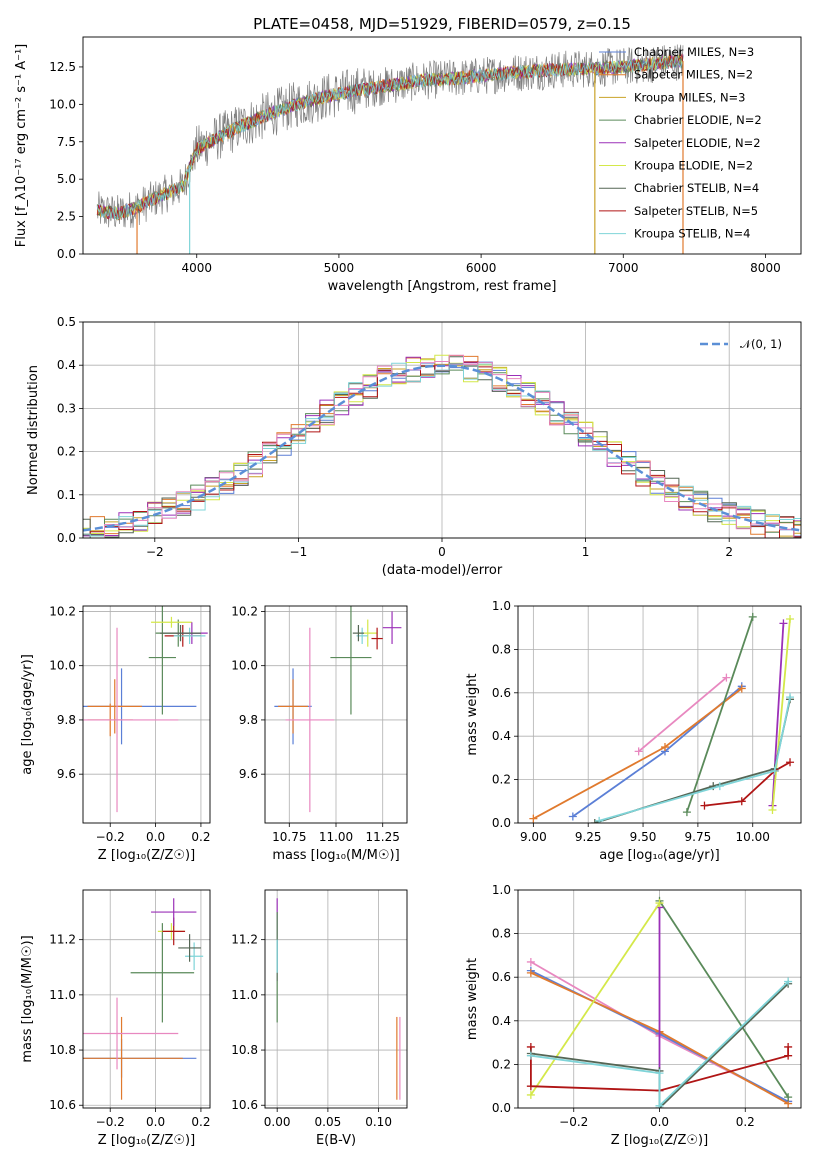  Describe the element at coordinates (761, 344) in the screenshot. I see `residuals-legend-label: 𝒩(0, 1)` at that location.